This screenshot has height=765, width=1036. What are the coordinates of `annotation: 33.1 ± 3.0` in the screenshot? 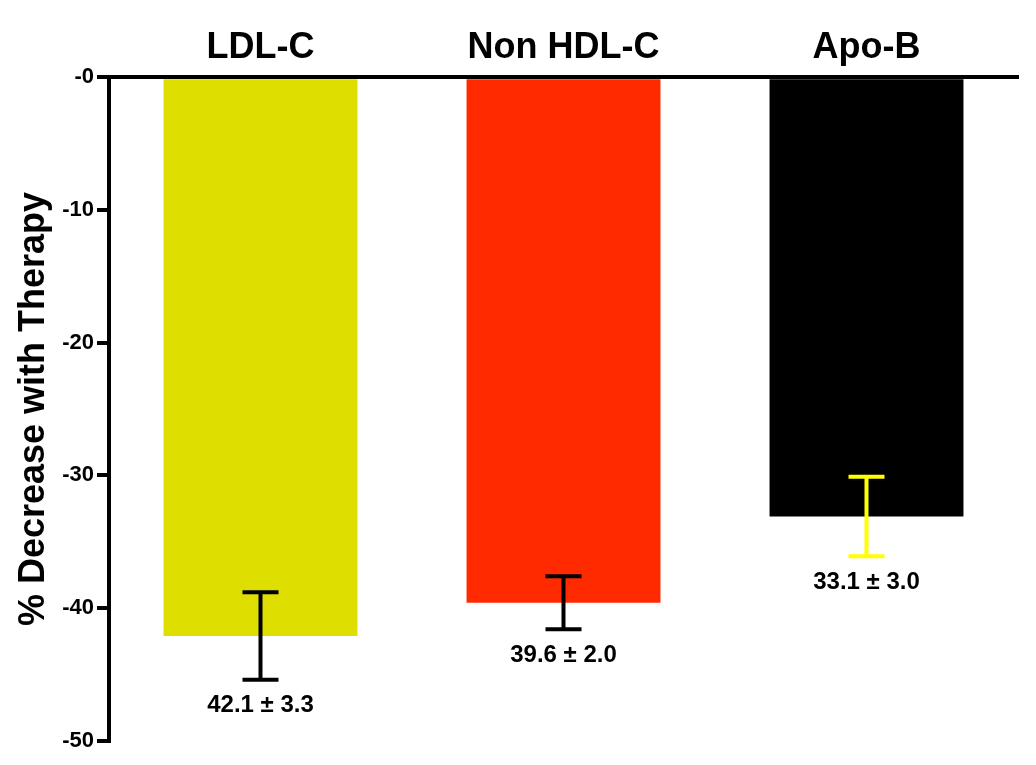 It's located at (866, 580).